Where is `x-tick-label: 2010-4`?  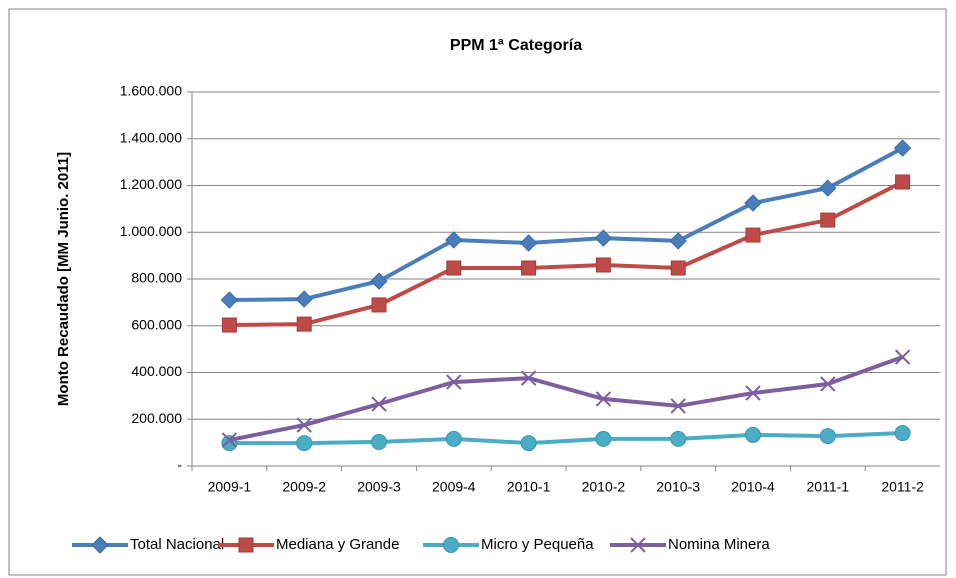
x-tick-label: 2010-4 is located at coordinates (753, 487).